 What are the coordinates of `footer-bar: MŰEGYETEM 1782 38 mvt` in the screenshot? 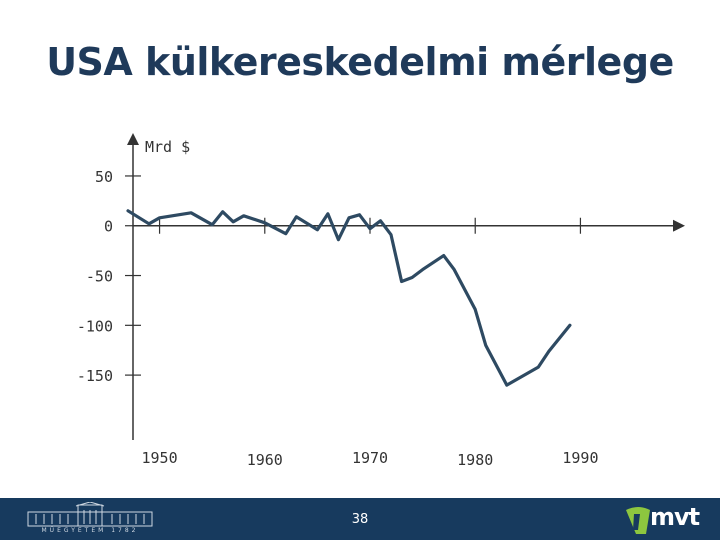 It's located at (360, 519).